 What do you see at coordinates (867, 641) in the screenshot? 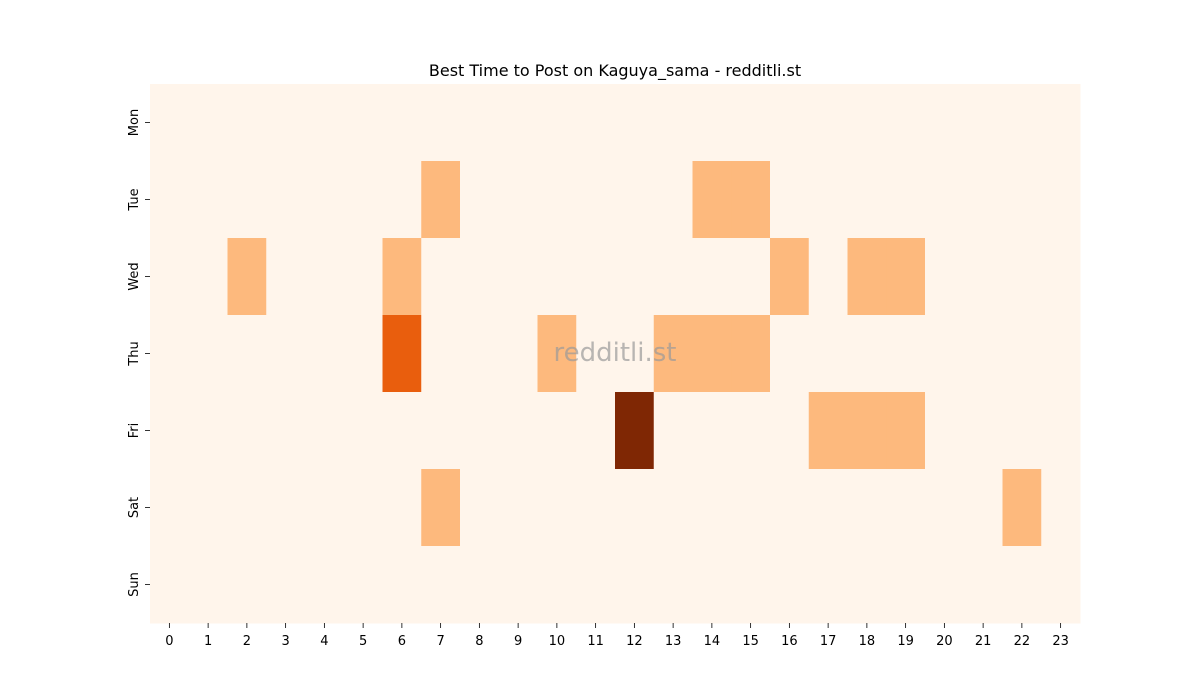
I see `x-tick-label: 18` at bounding box center [867, 641].